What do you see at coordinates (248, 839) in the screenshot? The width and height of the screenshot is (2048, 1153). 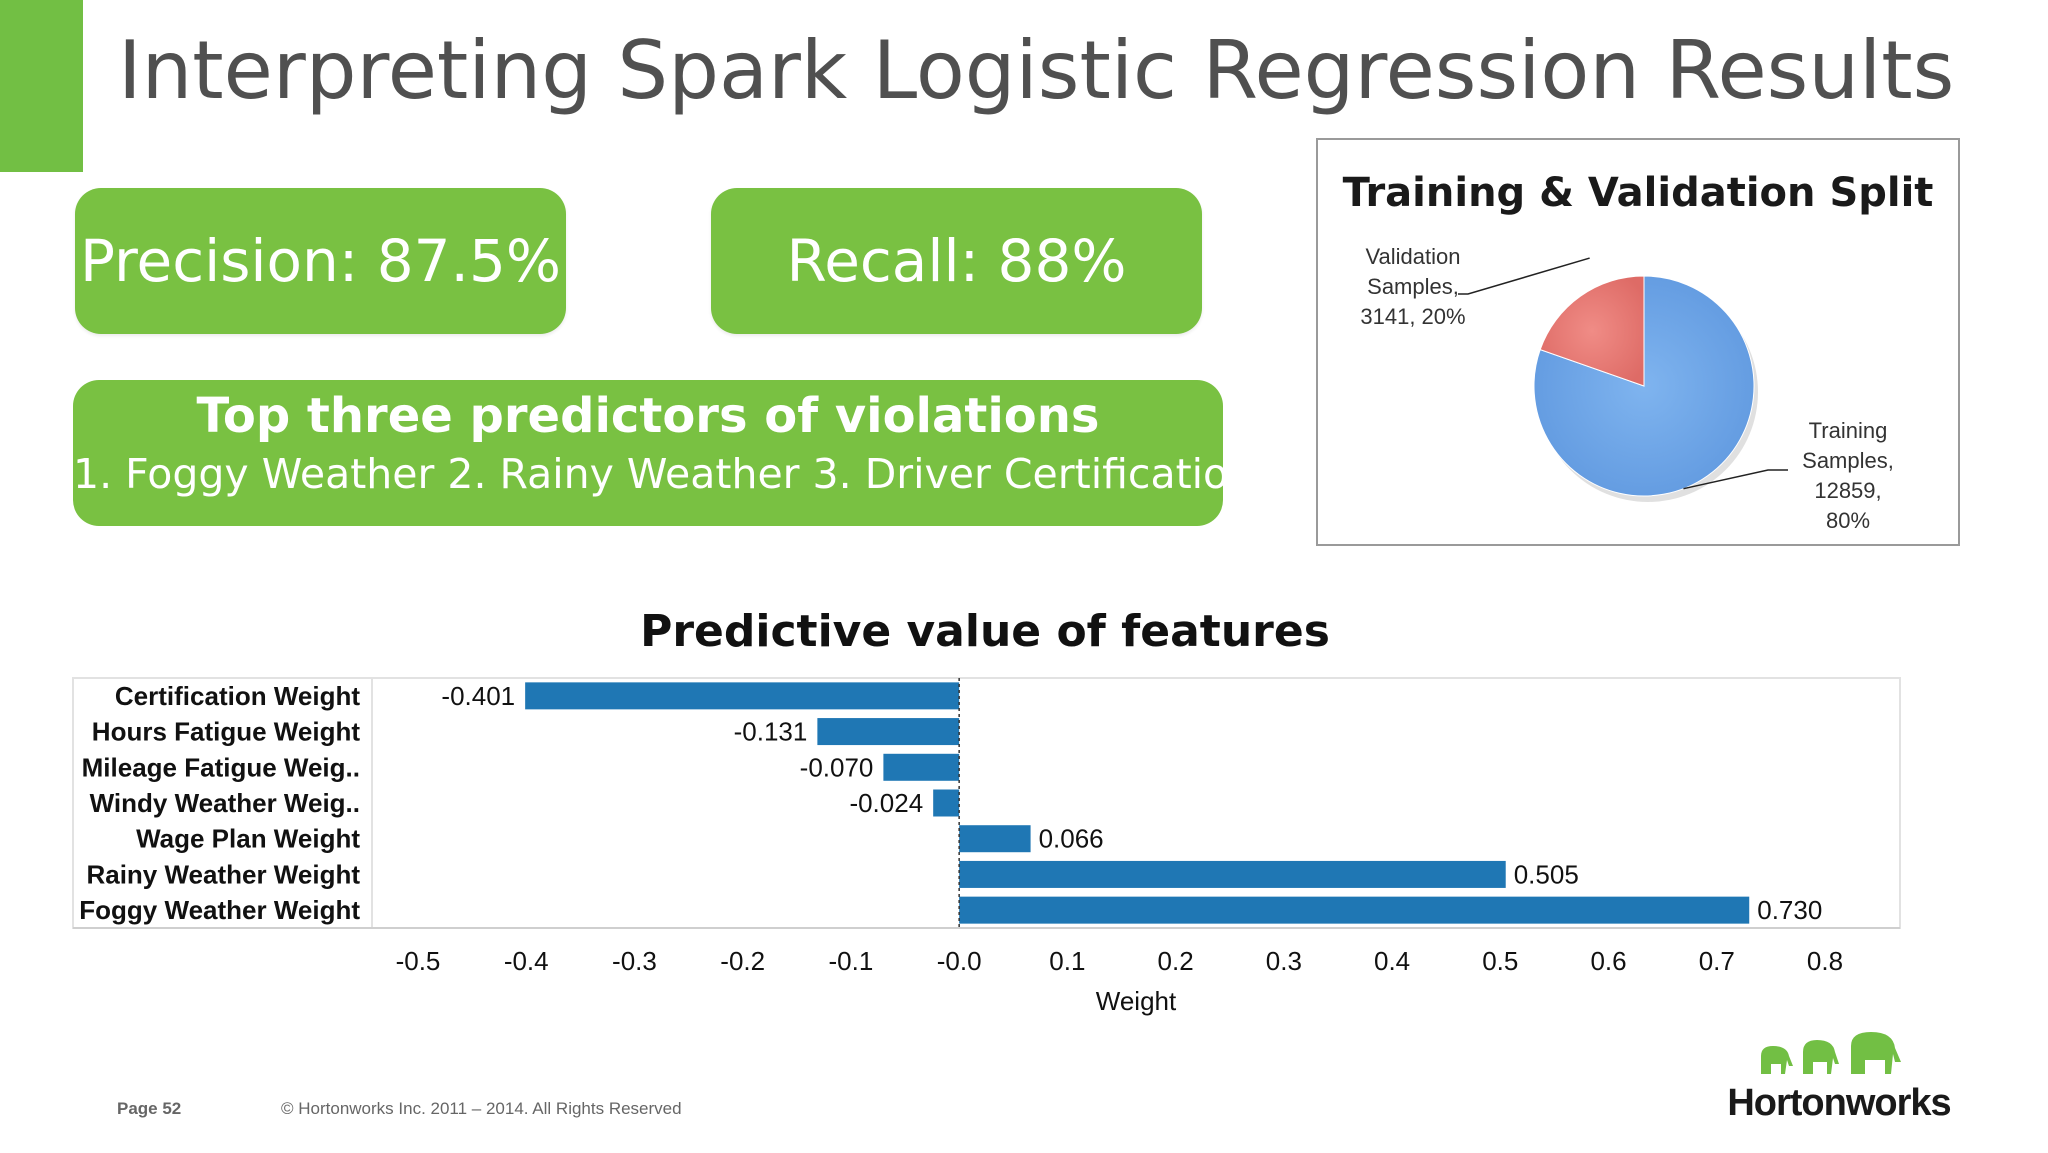 I see `category-label: Wage Plan Weight` at bounding box center [248, 839].